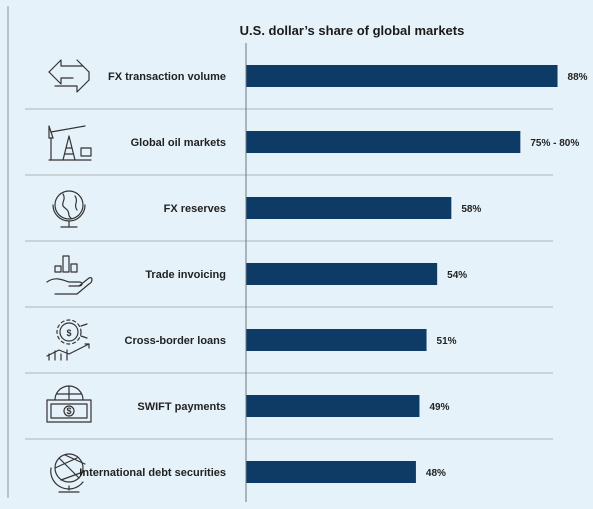  I want to click on value-label: 75% - 80%, so click(554, 143).